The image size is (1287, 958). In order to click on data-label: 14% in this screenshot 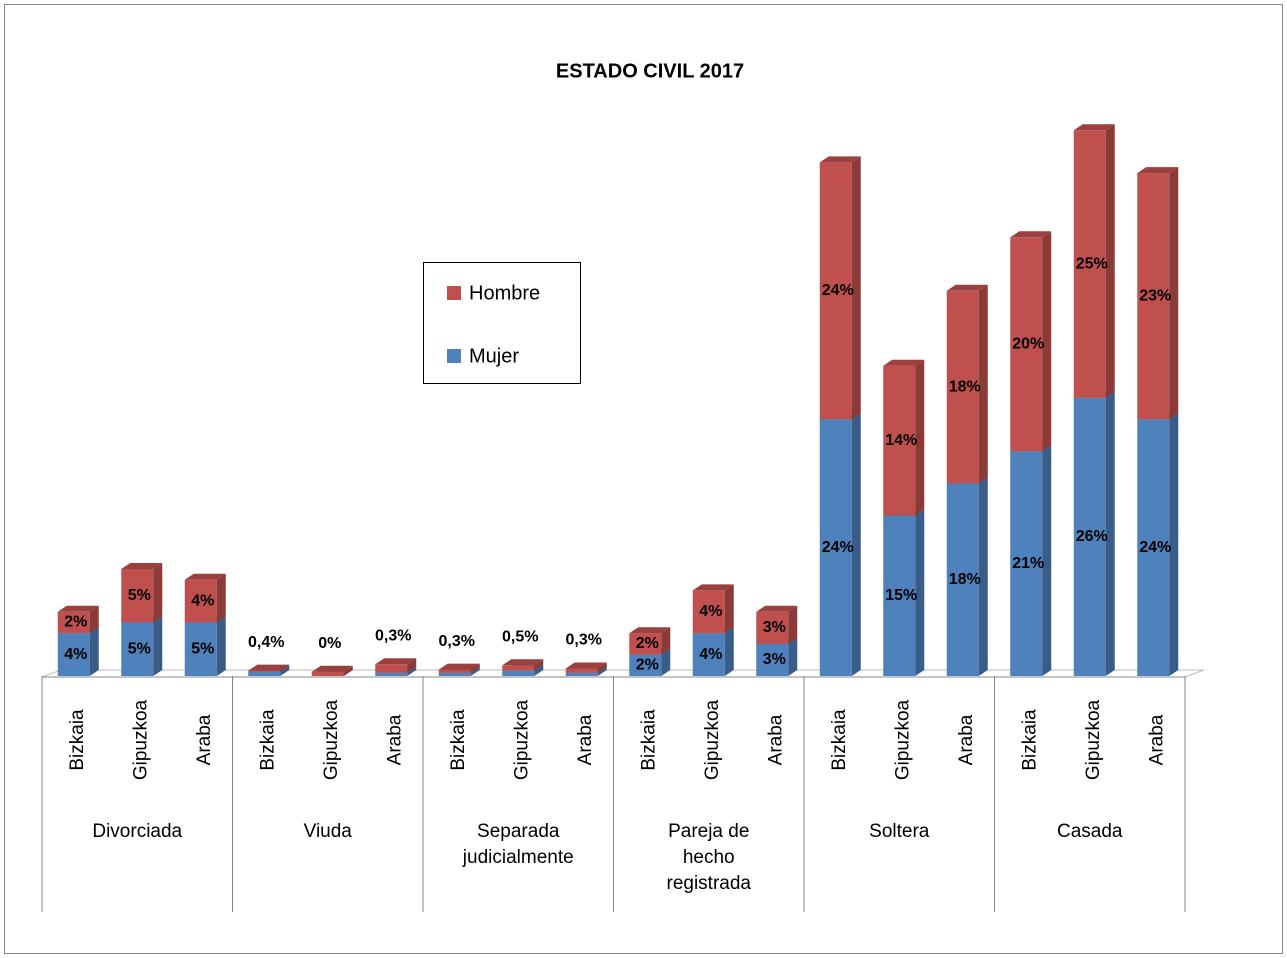, I will do `click(901, 440)`.